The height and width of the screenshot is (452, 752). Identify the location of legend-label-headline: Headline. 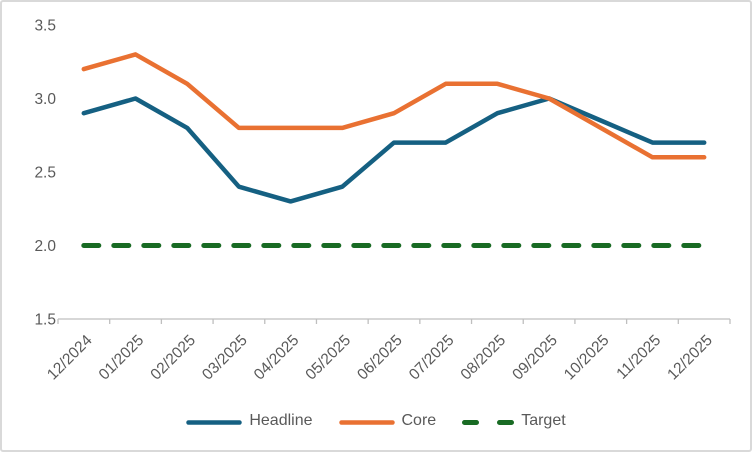
(281, 420).